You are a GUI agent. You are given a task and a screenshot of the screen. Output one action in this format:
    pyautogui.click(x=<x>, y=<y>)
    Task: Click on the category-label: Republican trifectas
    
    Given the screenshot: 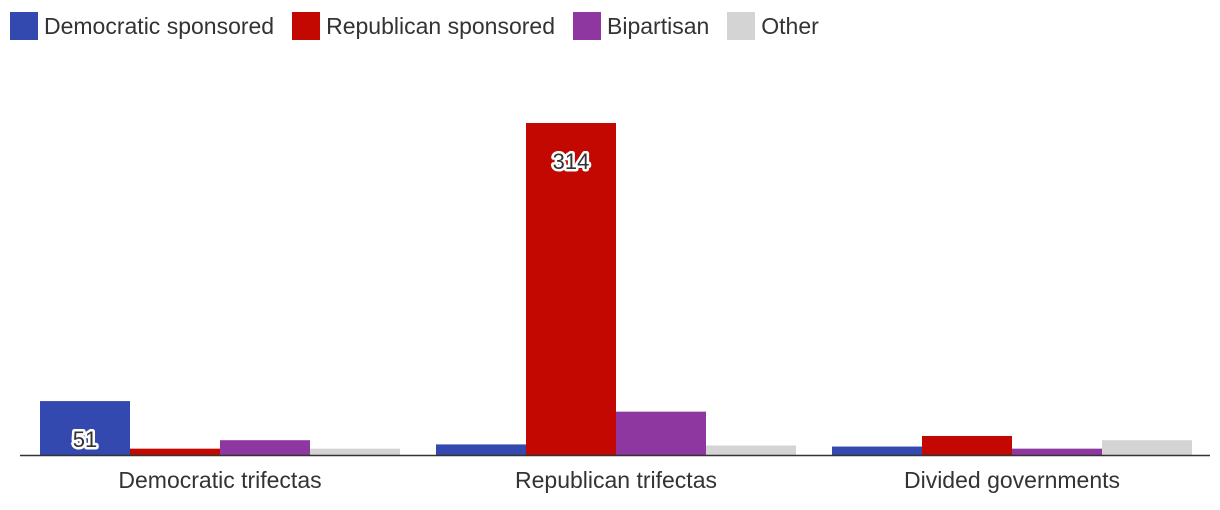 What is the action you would take?
    pyautogui.click(x=616, y=480)
    